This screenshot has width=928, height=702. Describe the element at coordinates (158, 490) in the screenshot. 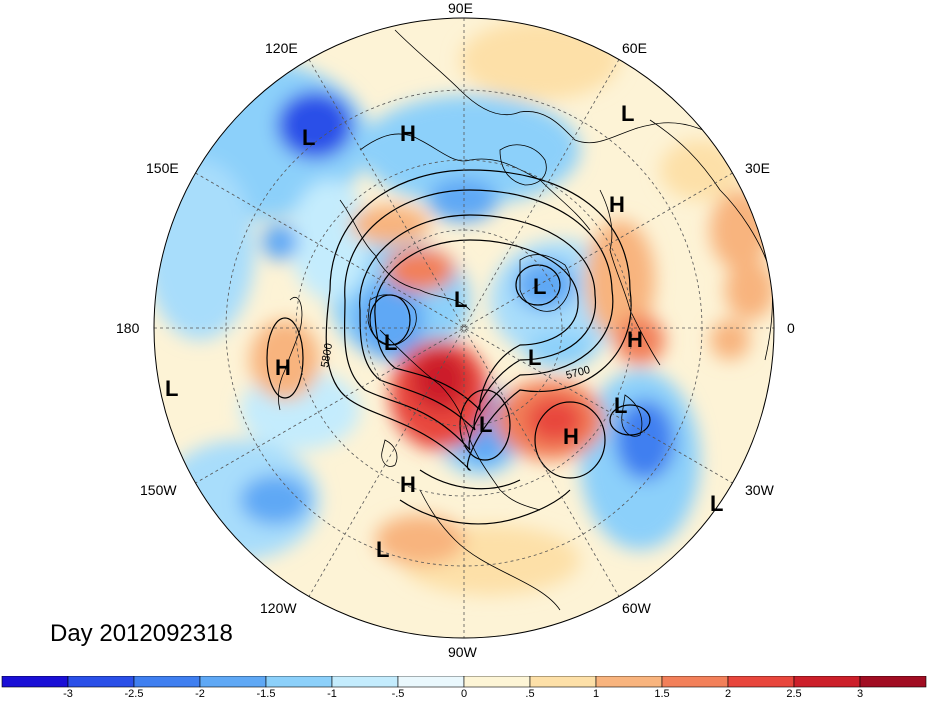

I see `longitude-label-150w: 150W` at that location.